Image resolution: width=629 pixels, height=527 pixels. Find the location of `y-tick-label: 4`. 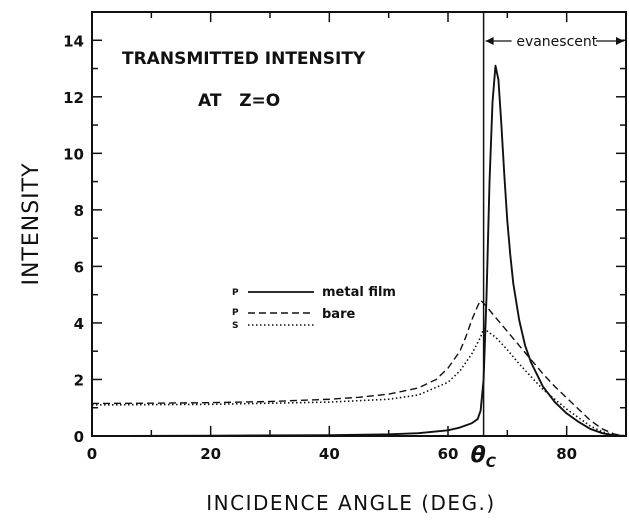

y-tick-label: 4 is located at coordinates (79, 324).